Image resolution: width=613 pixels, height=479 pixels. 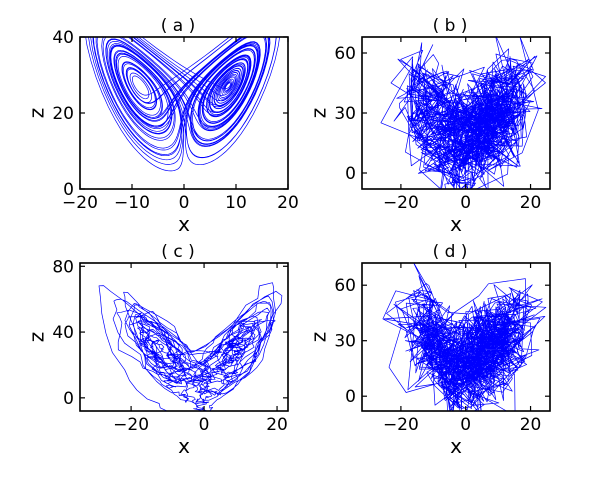 What do you see at coordinates (177, 252) in the screenshot?
I see `panel-title-c: ( c )` at bounding box center [177, 252].